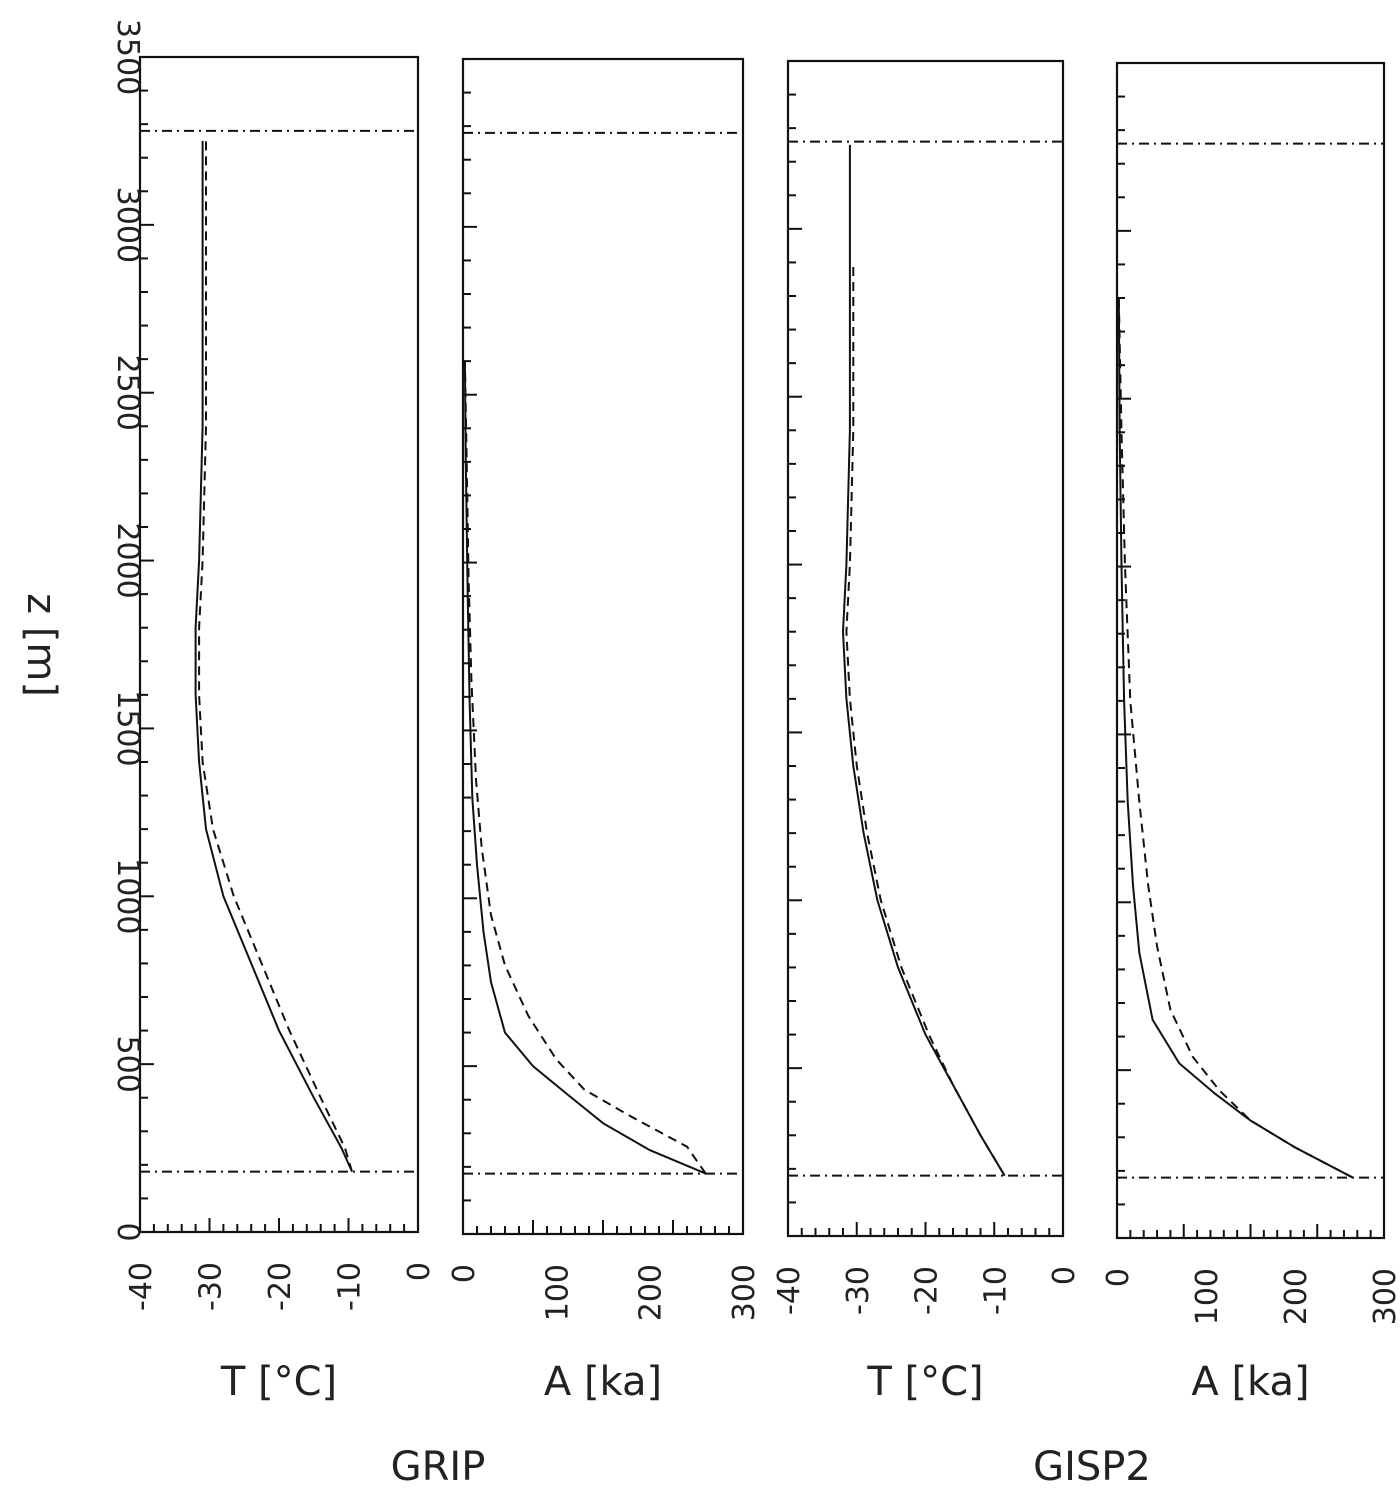 The height and width of the screenshot is (1497, 1400). Describe the element at coordinates (127, 57) in the screenshot. I see `y-tick-label: 3500` at that location.